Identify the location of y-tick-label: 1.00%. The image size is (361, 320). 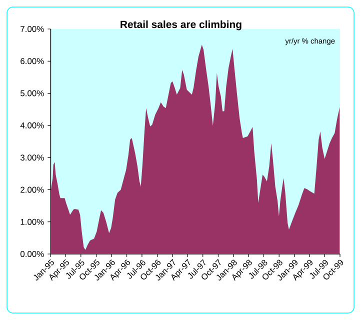
(32, 221).